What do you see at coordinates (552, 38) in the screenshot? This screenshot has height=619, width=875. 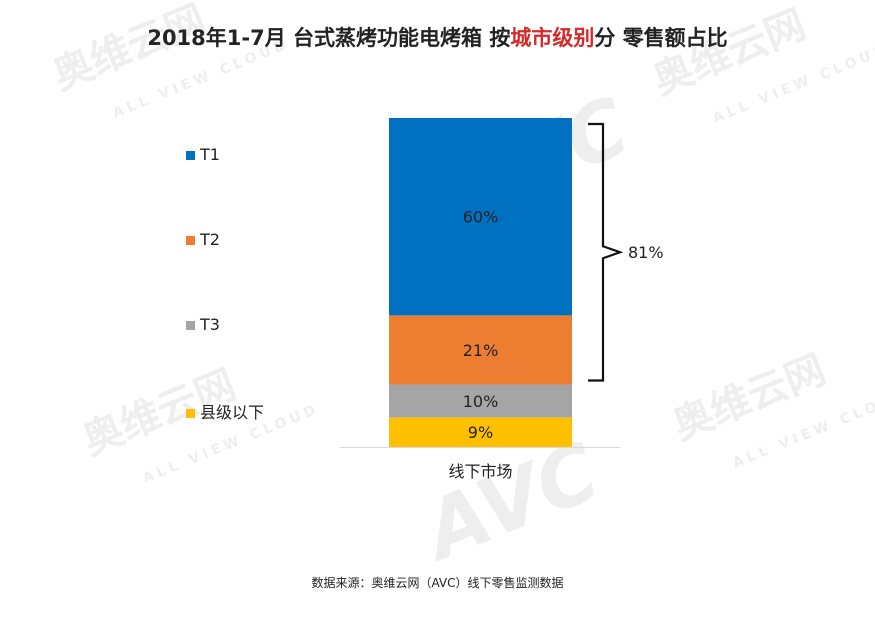 I see `title-highlight: 城市级别` at bounding box center [552, 38].